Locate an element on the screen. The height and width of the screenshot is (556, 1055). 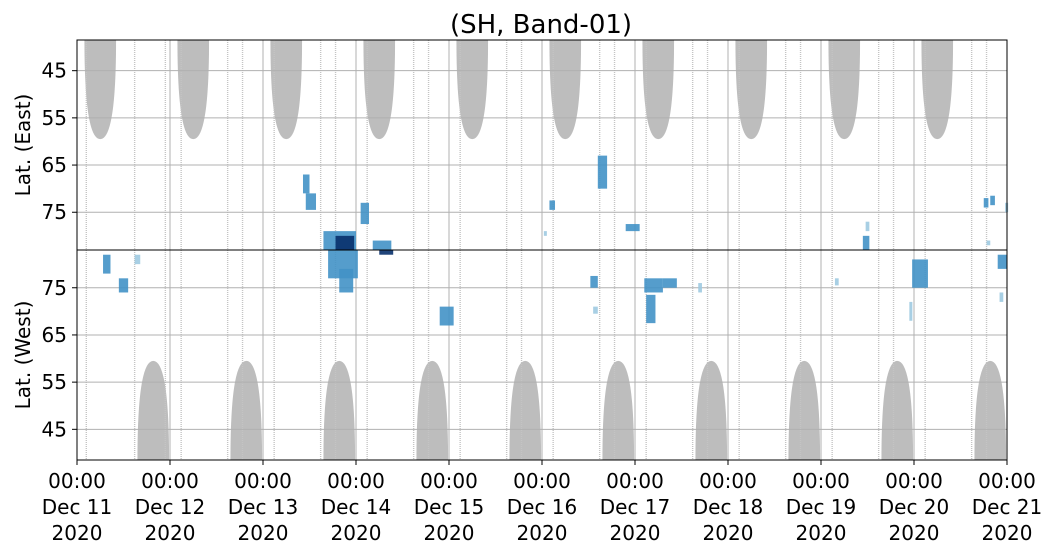
x-tick-label-3-line-2: 2020 is located at coordinates (356, 533).